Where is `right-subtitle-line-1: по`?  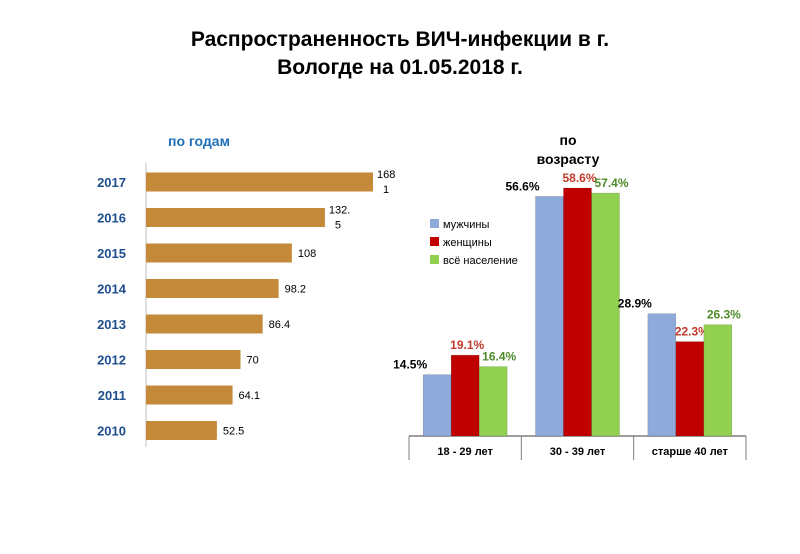 right-subtitle-line-1: по is located at coordinates (568, 140).